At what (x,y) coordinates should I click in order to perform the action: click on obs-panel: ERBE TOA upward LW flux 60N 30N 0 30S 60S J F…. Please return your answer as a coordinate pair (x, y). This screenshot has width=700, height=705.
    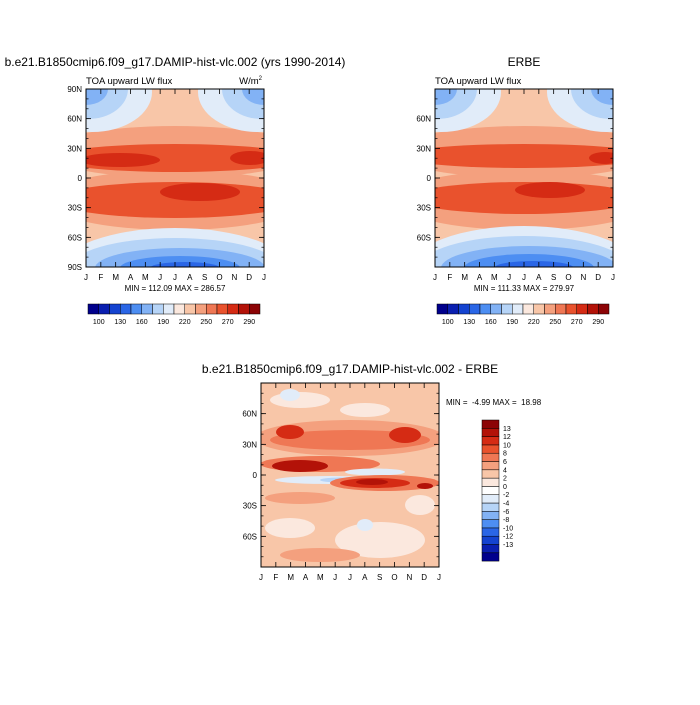
    Looking at the image, I should click on (515, 190).